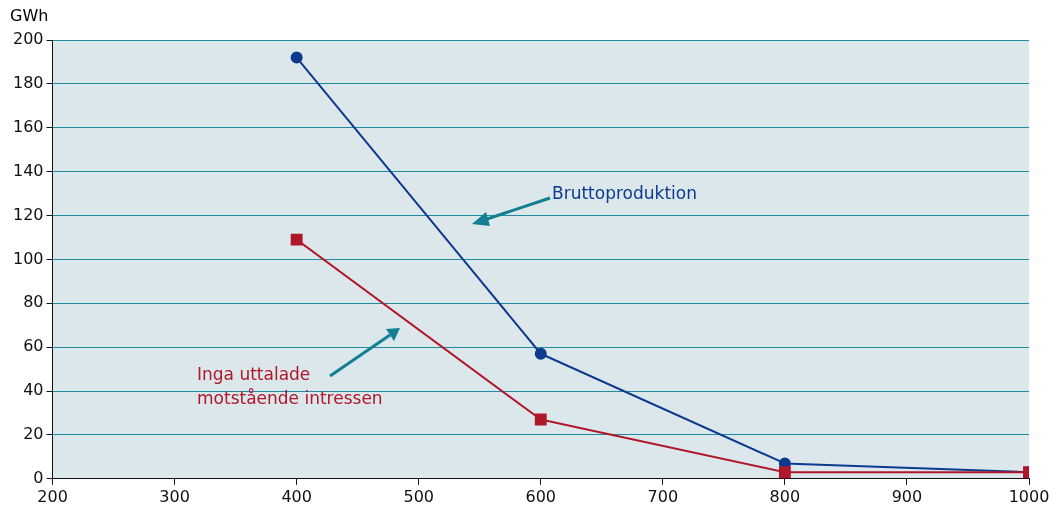  What do you see at coordinates (28, 170) in the screenshot?
I see `y-tick-label: 140` at bounding box center [28, 170].